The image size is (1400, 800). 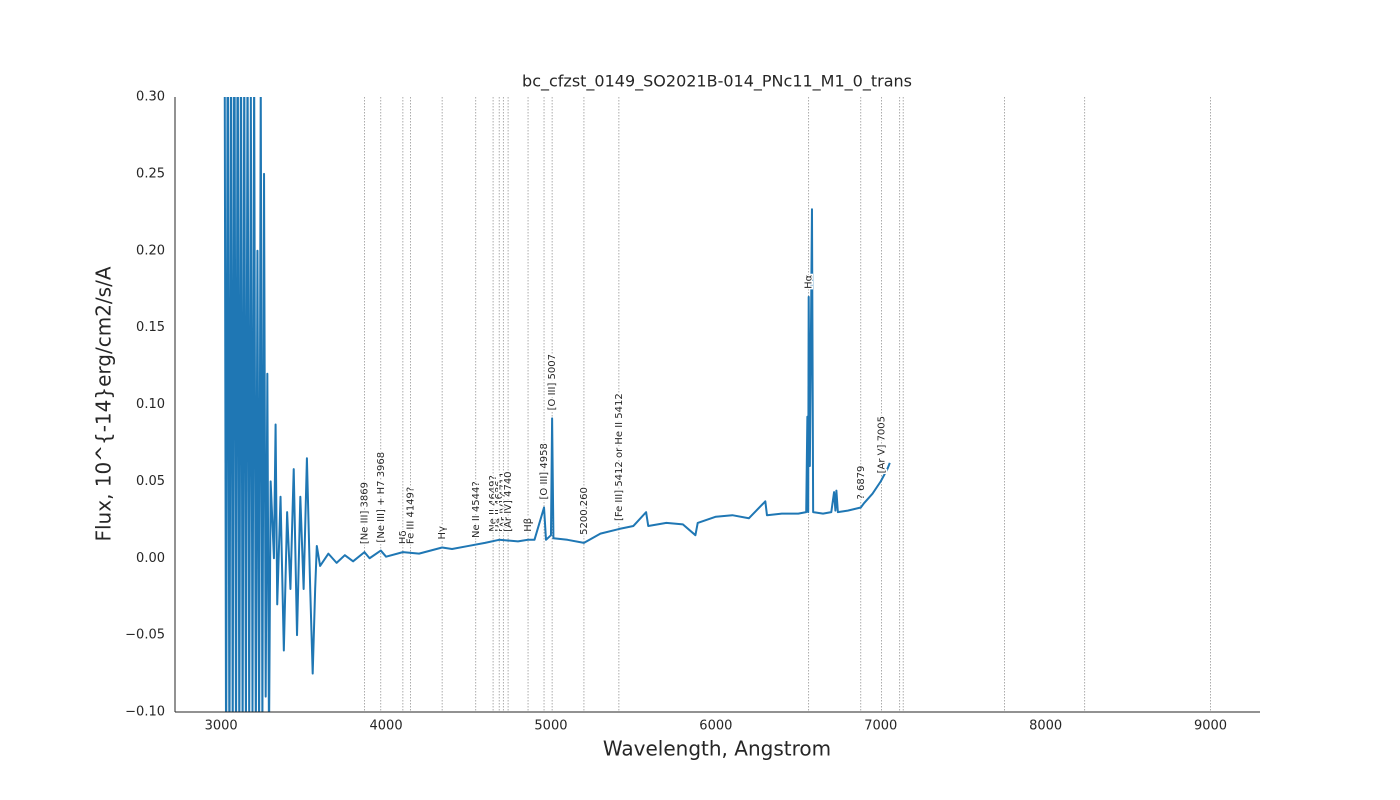 What do you see at coordinates (528, 525) in the screenshot?
I see `line-label: Hβ` at bounding box center [528, 525].